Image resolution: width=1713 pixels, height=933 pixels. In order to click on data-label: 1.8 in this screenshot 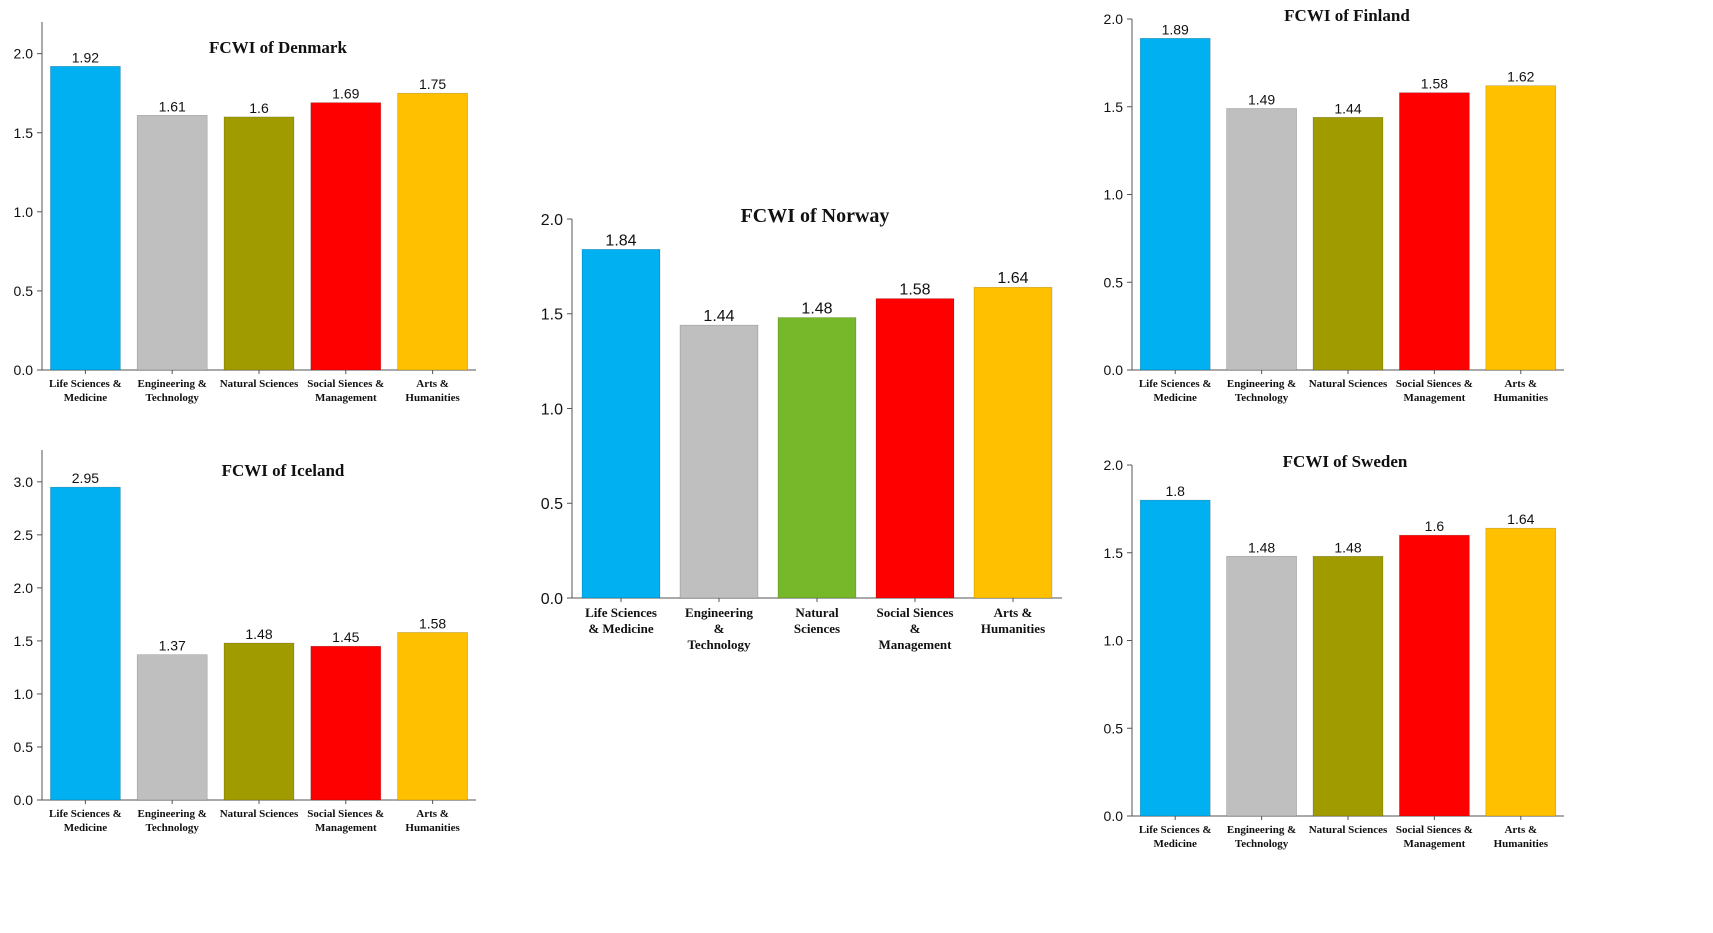, I will do `click(1175, 491)`.